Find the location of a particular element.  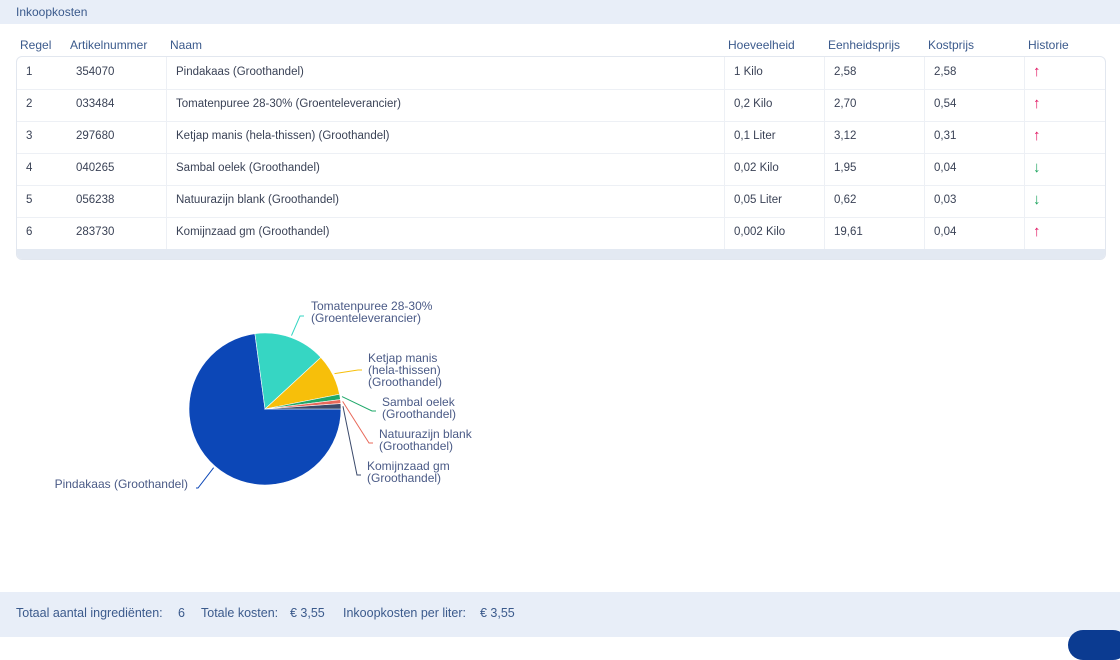

cell-regel: 6 is located at coordinates (29, 232).